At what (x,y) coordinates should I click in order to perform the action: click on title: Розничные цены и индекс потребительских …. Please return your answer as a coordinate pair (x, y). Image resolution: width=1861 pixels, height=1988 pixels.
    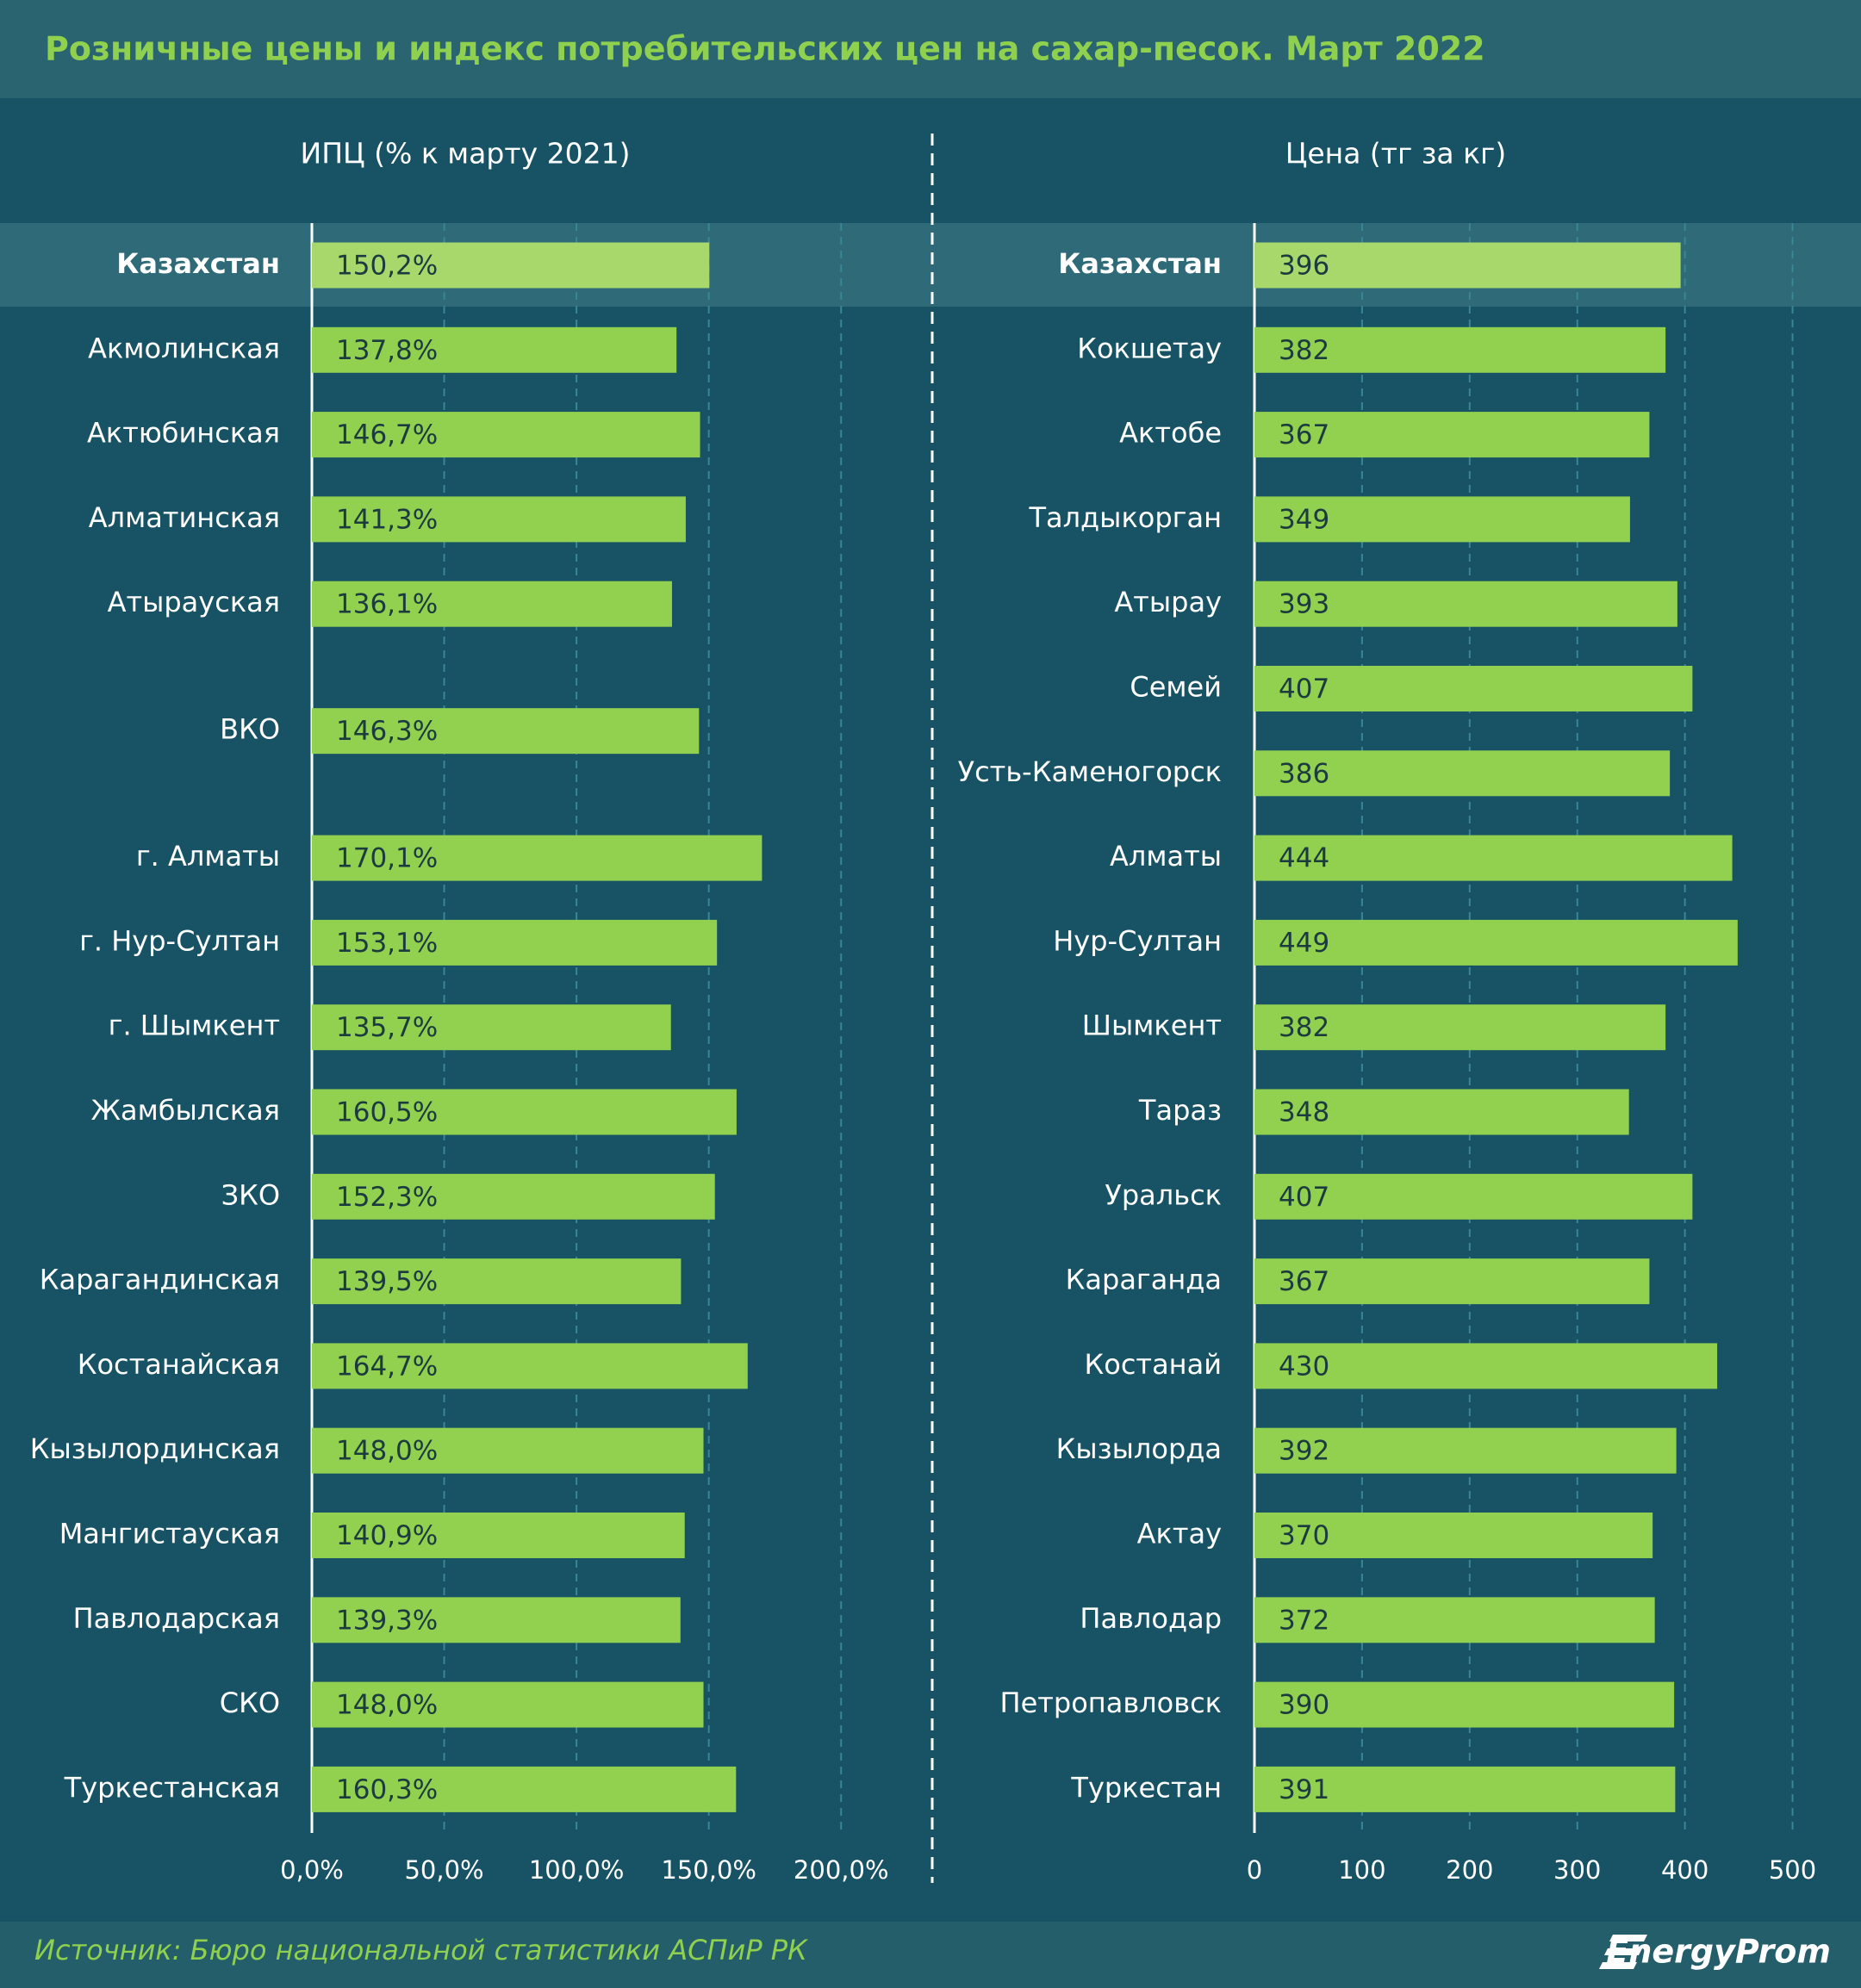
    Looking at the image, I should click on (765, 49).